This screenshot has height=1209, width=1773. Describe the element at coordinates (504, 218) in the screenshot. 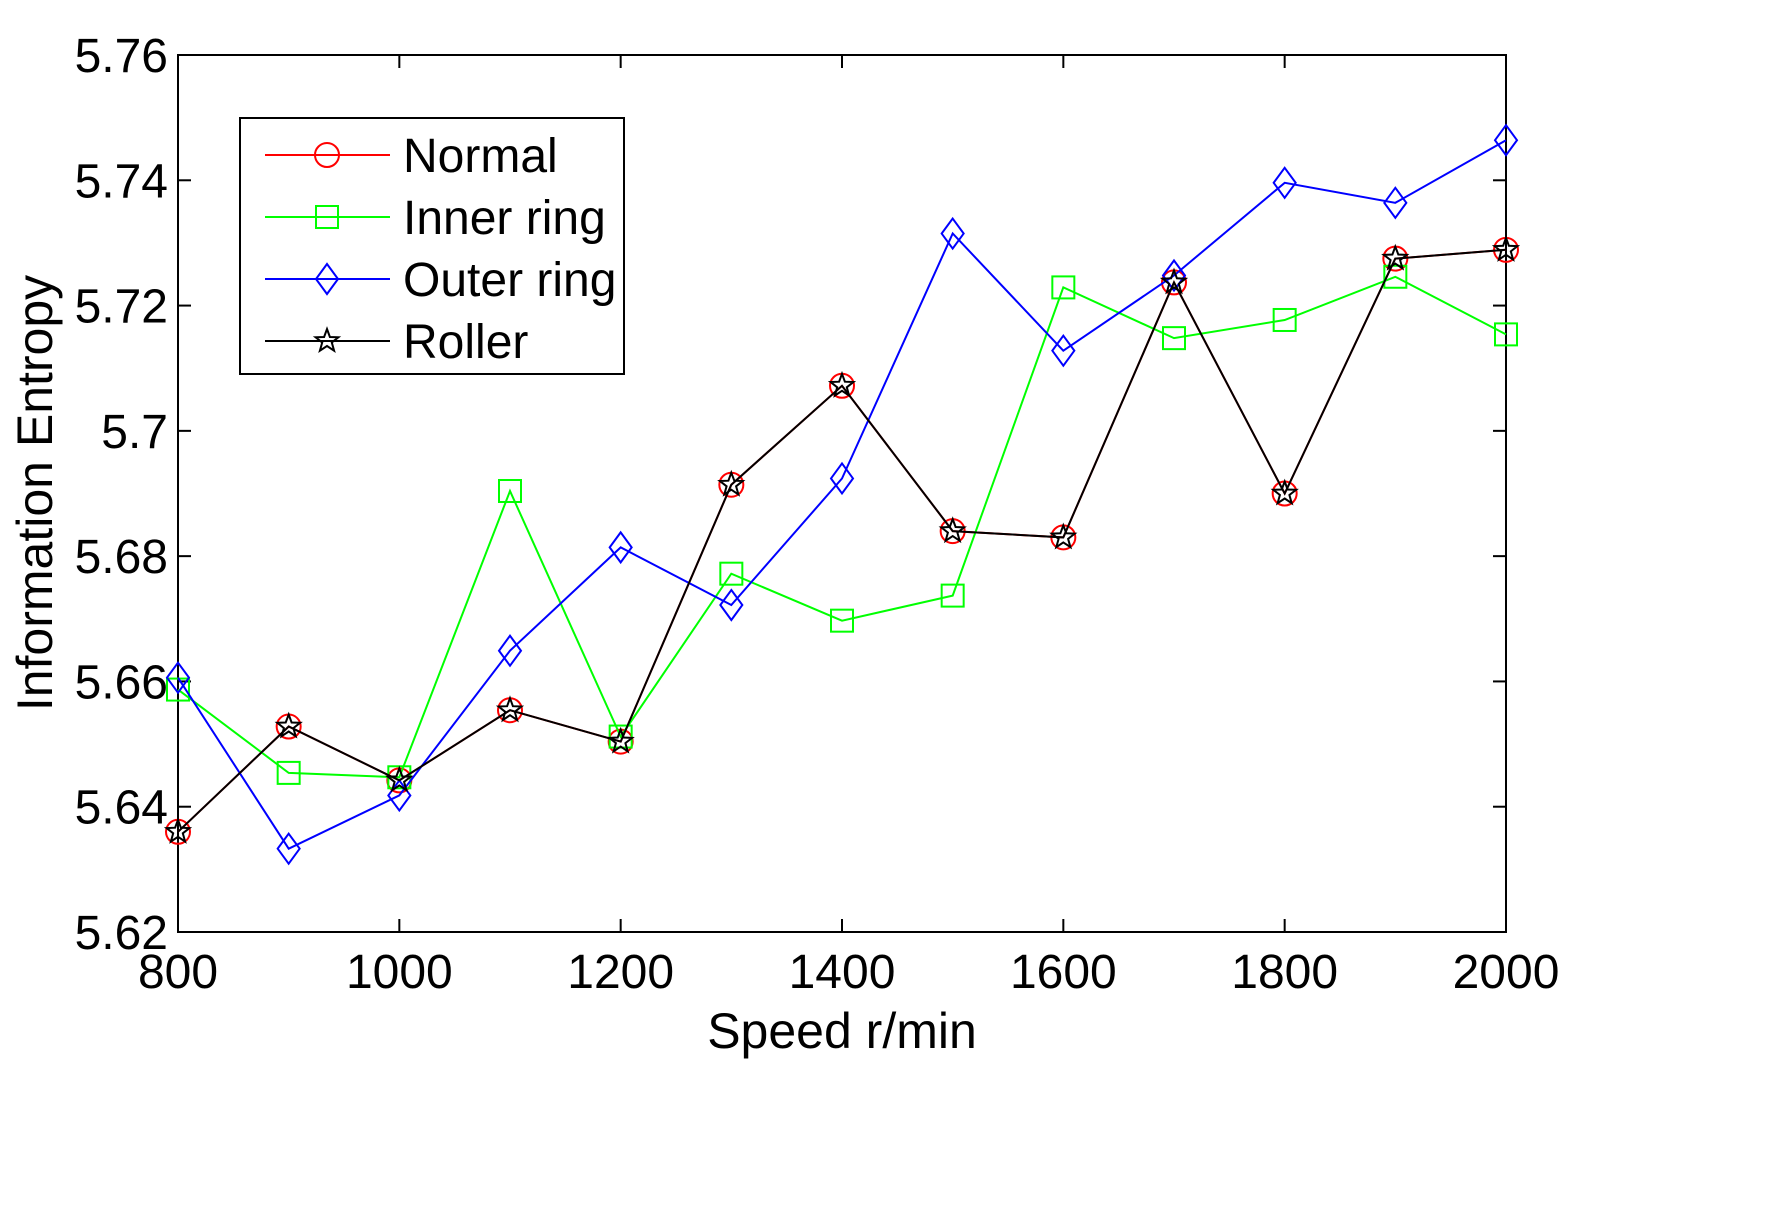

I see `legend-label-inner-ring: Inner ring` at that location.